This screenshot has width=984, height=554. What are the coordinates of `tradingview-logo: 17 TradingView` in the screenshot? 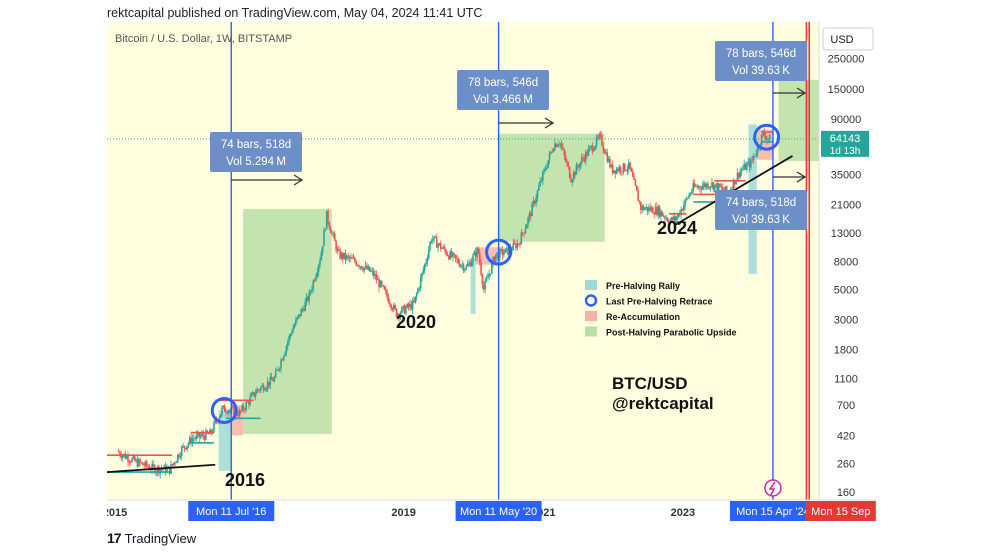 It's located at (151, 538).